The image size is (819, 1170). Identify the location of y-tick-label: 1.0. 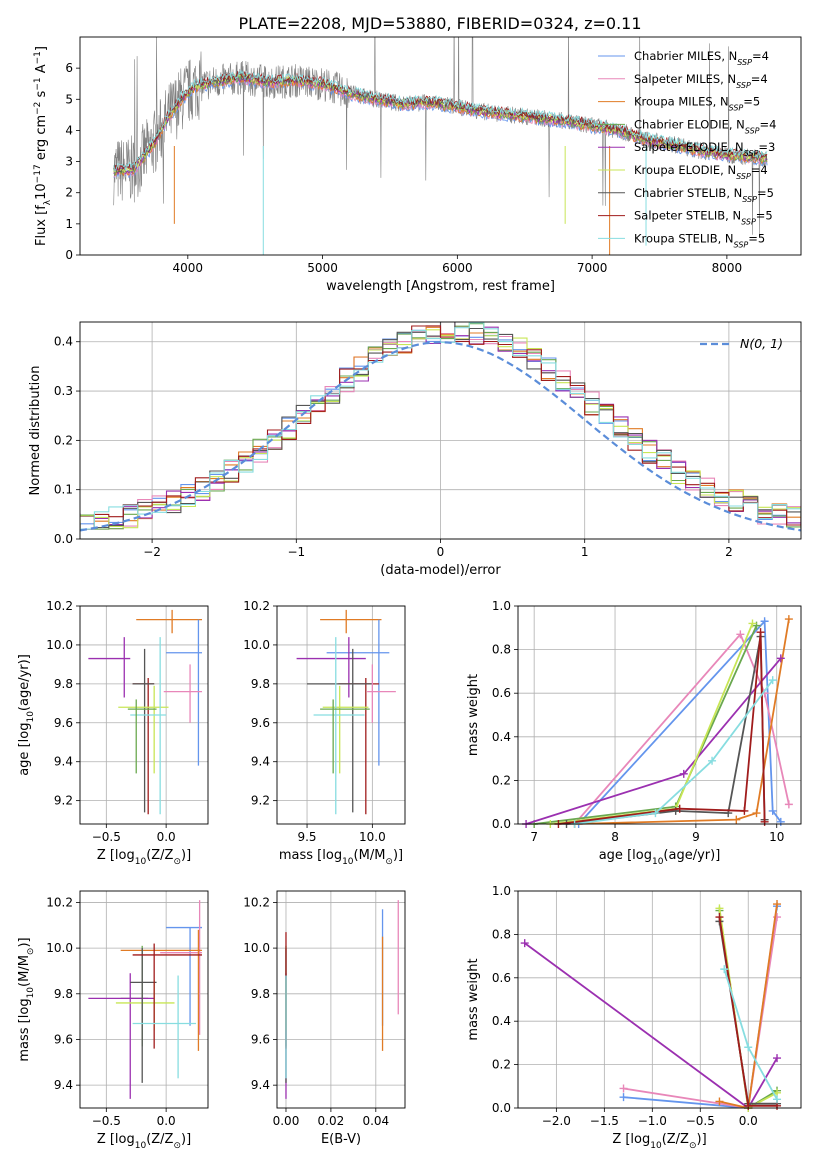
(501, 891).